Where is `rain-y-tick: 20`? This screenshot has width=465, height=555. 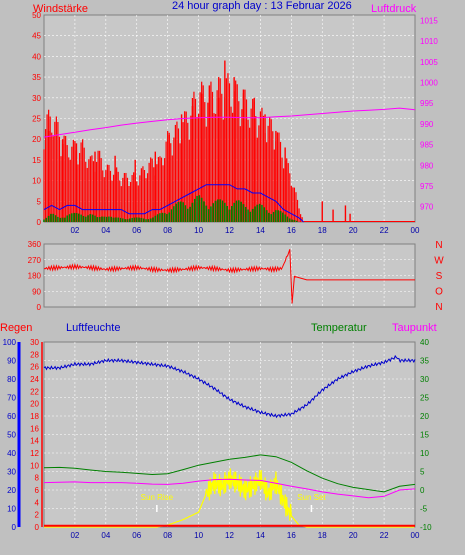 rain-y-tick: 20 is located at coordinates (34, 404).